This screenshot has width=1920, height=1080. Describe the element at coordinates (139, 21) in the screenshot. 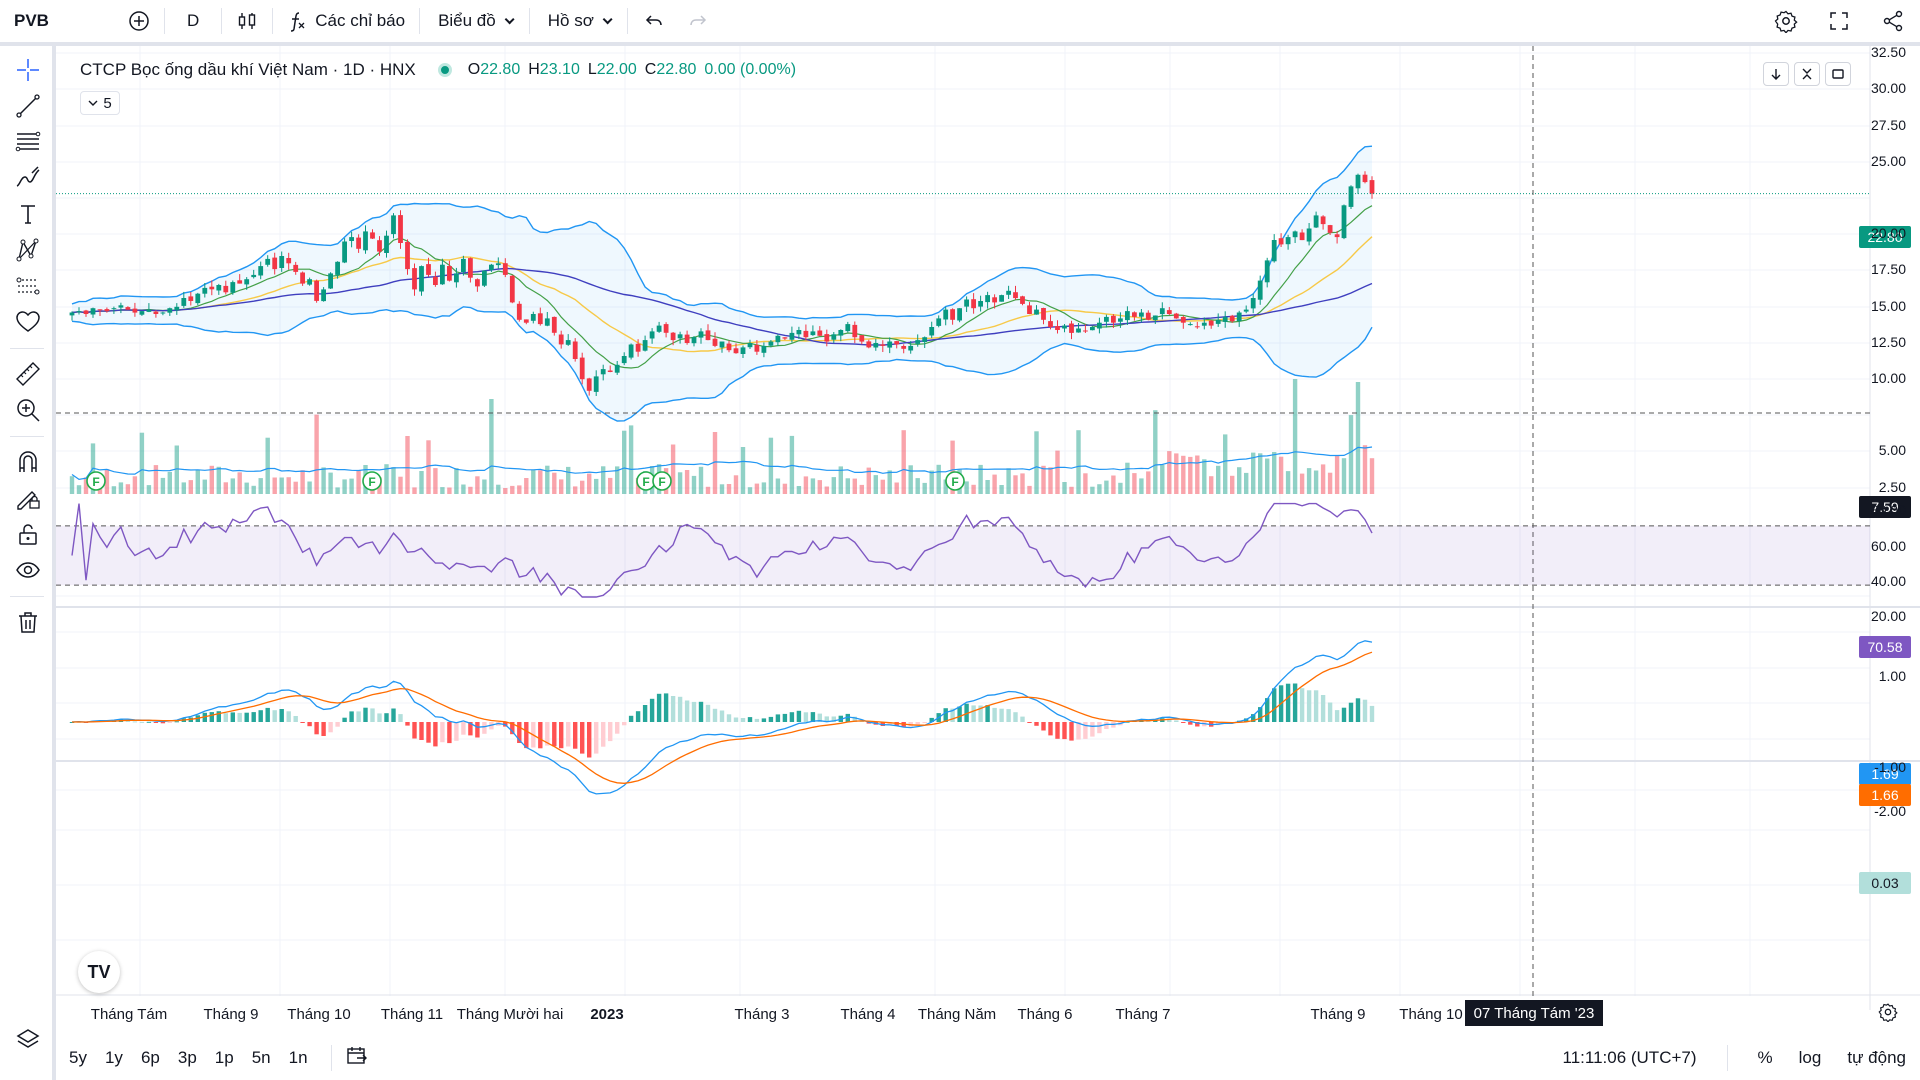

I see `compare-button` at that location.